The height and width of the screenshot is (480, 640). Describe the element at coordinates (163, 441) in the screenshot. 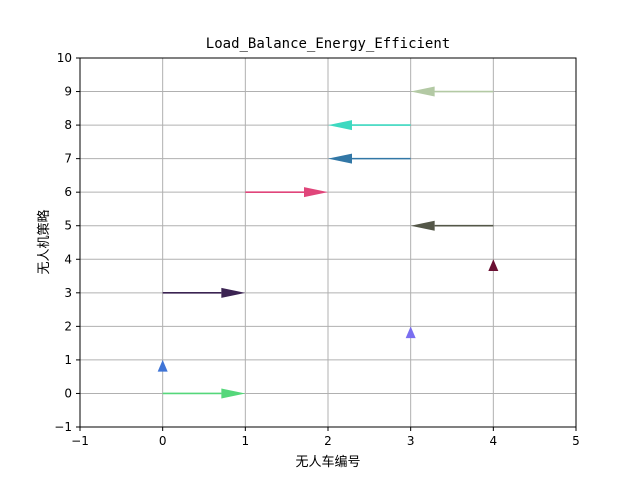

I see `x-tick-label: 0` at that location.